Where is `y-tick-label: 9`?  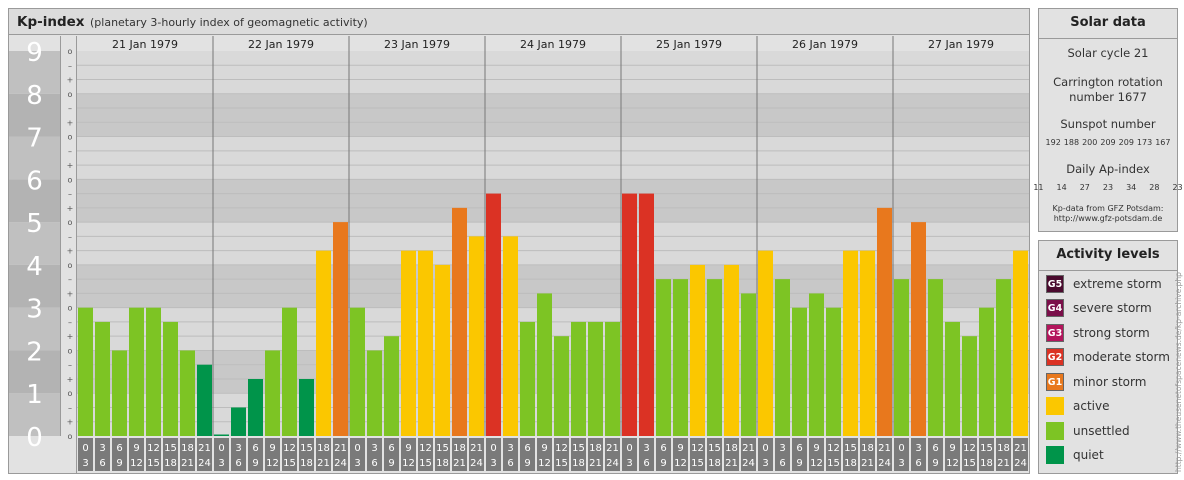 y-tick-label: 9 is located at coordinates (34, 53).